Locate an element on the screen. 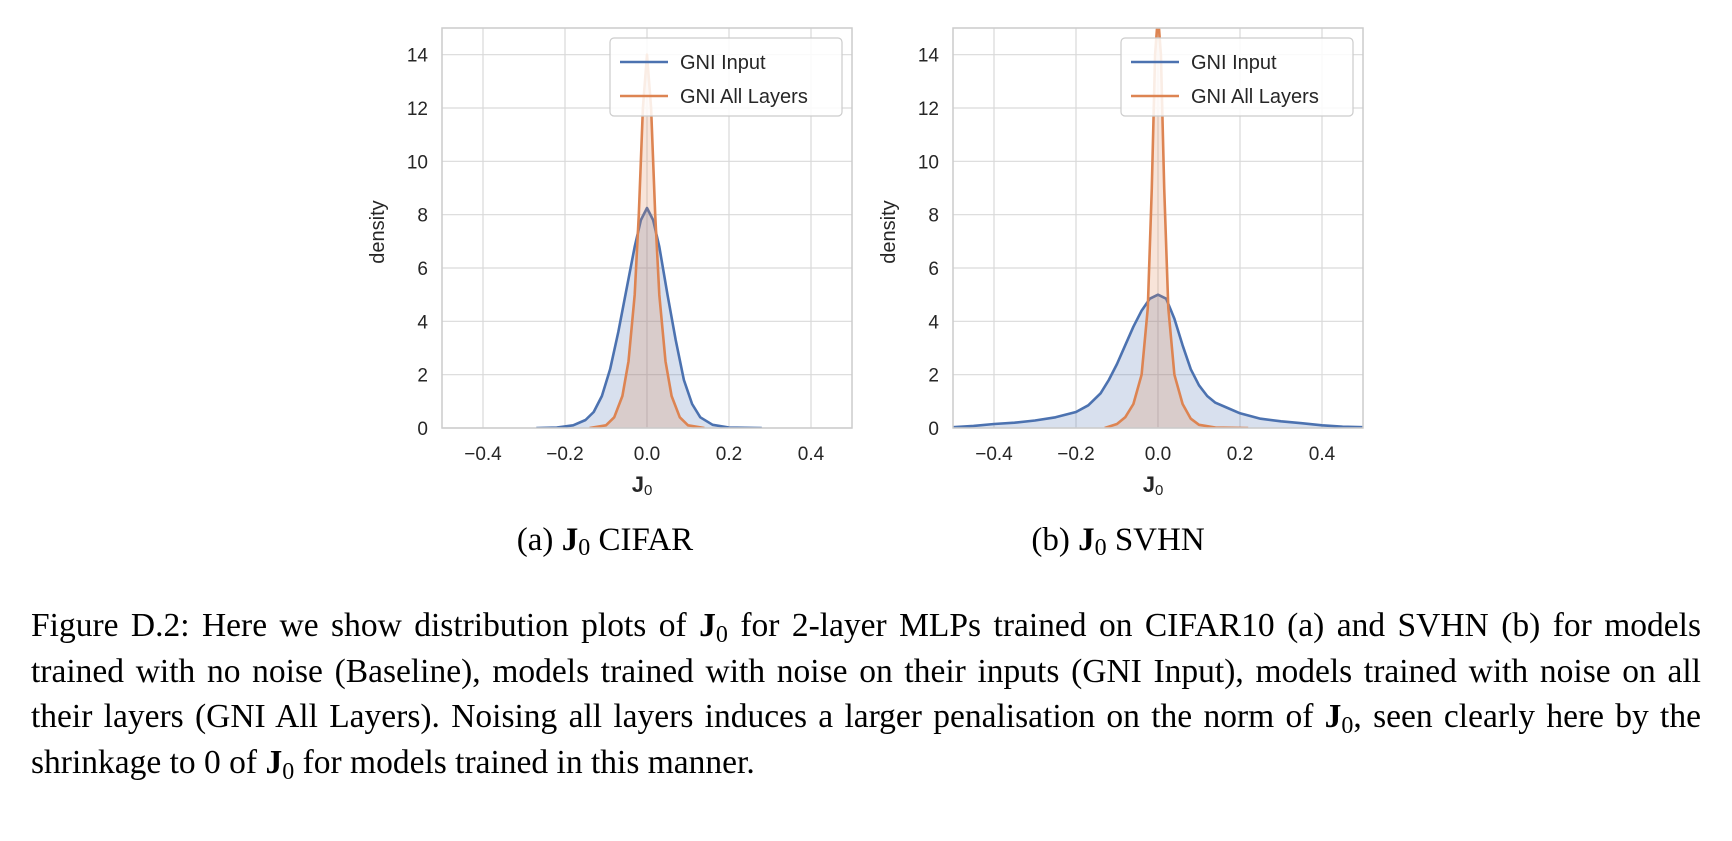 Image resolution: width=1732 pixels, height=841 pixels. sub-caption-suffix: SVHN is located at coordinates (1156, 540).